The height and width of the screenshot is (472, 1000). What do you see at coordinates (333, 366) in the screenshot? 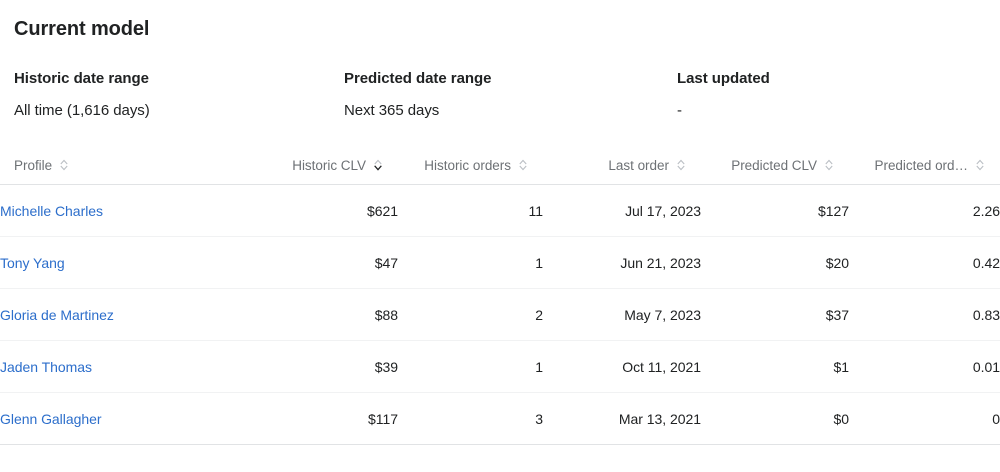
I see `cell-historic-clv: $39` at bounding box center [333, 366].